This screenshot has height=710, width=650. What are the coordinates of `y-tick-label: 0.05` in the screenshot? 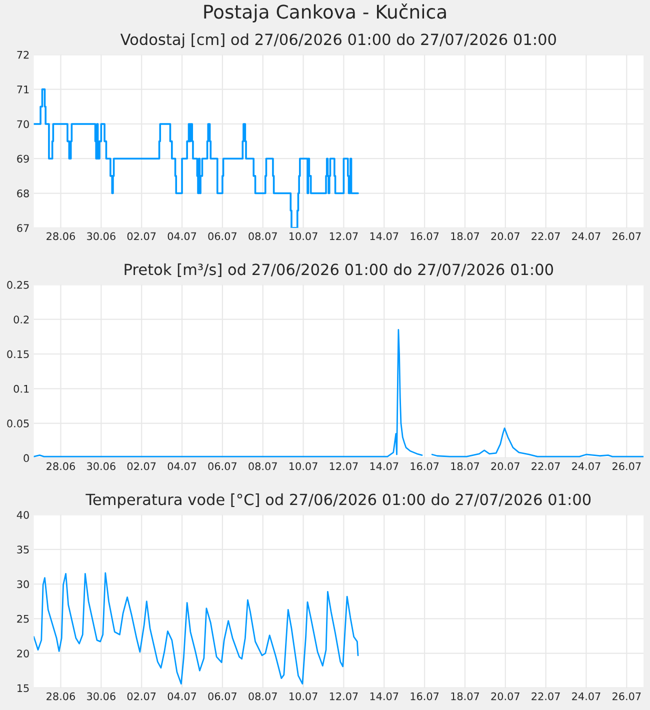 It's located at (18, 424).